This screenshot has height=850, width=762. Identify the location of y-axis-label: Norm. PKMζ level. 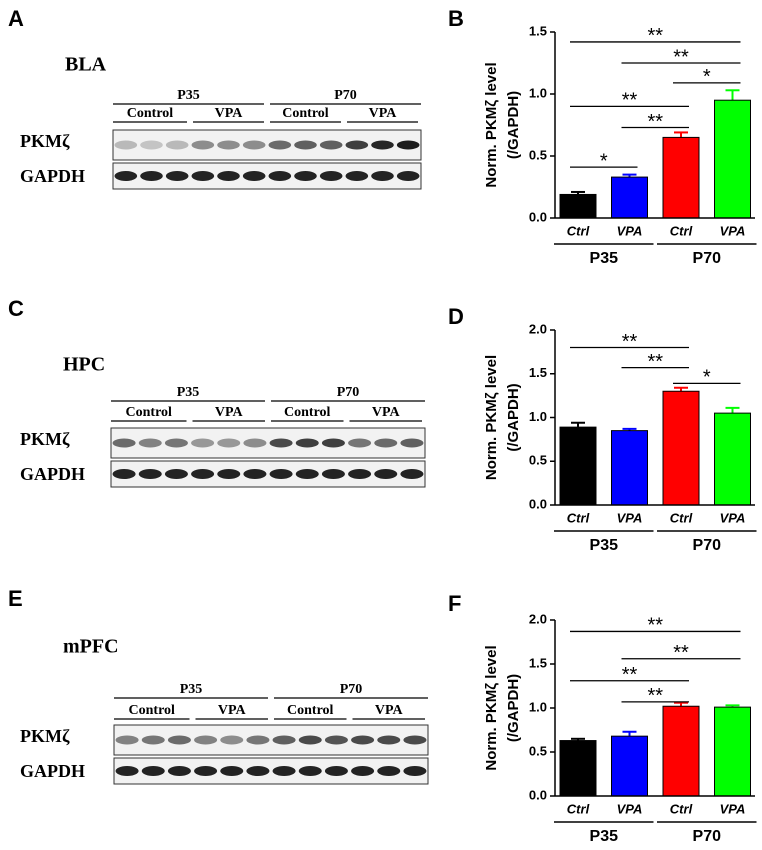
(491, 417).